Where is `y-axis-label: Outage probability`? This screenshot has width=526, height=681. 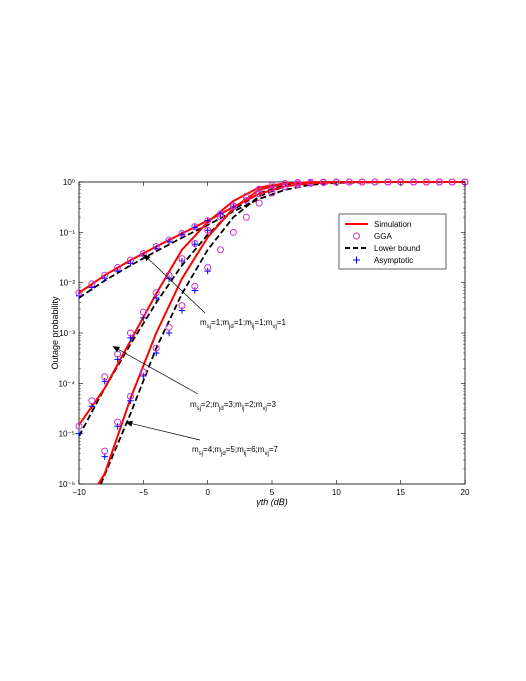
y-axis-label: Outage probability is located at coordinates (55, 333).